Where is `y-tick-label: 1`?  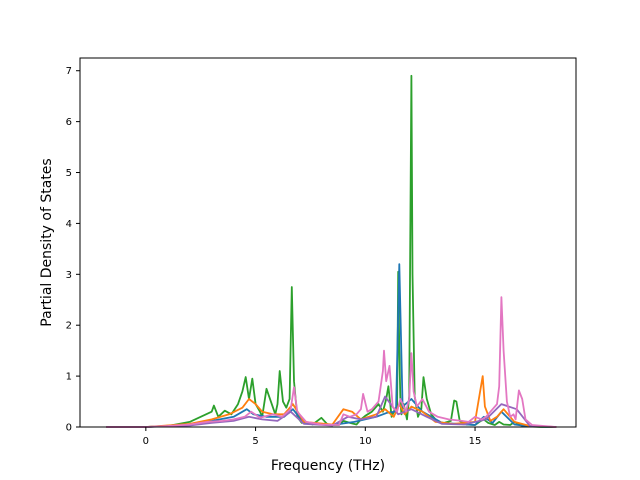 y-tick-label: 1 is located at coordinates (69, 377).